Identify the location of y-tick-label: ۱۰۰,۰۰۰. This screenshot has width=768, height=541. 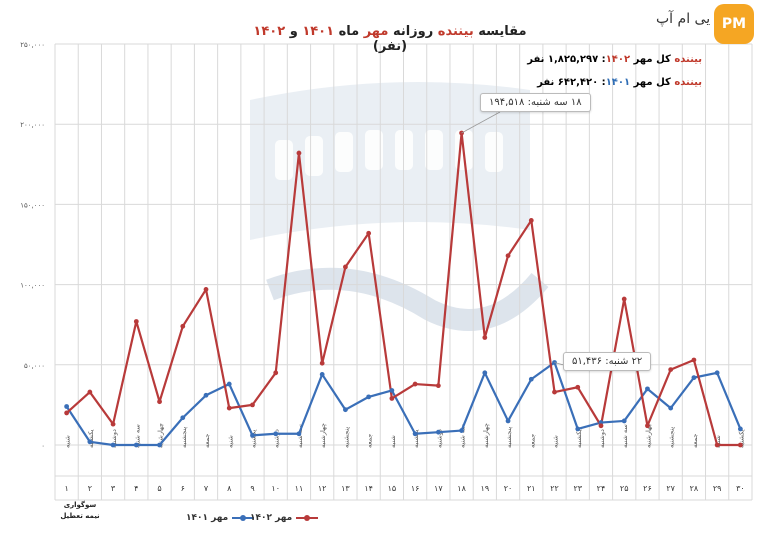
(32, 286).